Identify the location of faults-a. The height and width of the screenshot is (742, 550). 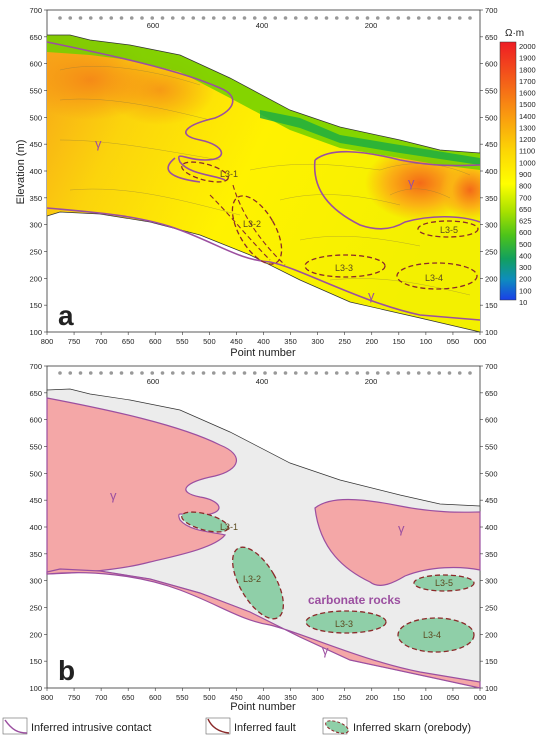
(247, 225).